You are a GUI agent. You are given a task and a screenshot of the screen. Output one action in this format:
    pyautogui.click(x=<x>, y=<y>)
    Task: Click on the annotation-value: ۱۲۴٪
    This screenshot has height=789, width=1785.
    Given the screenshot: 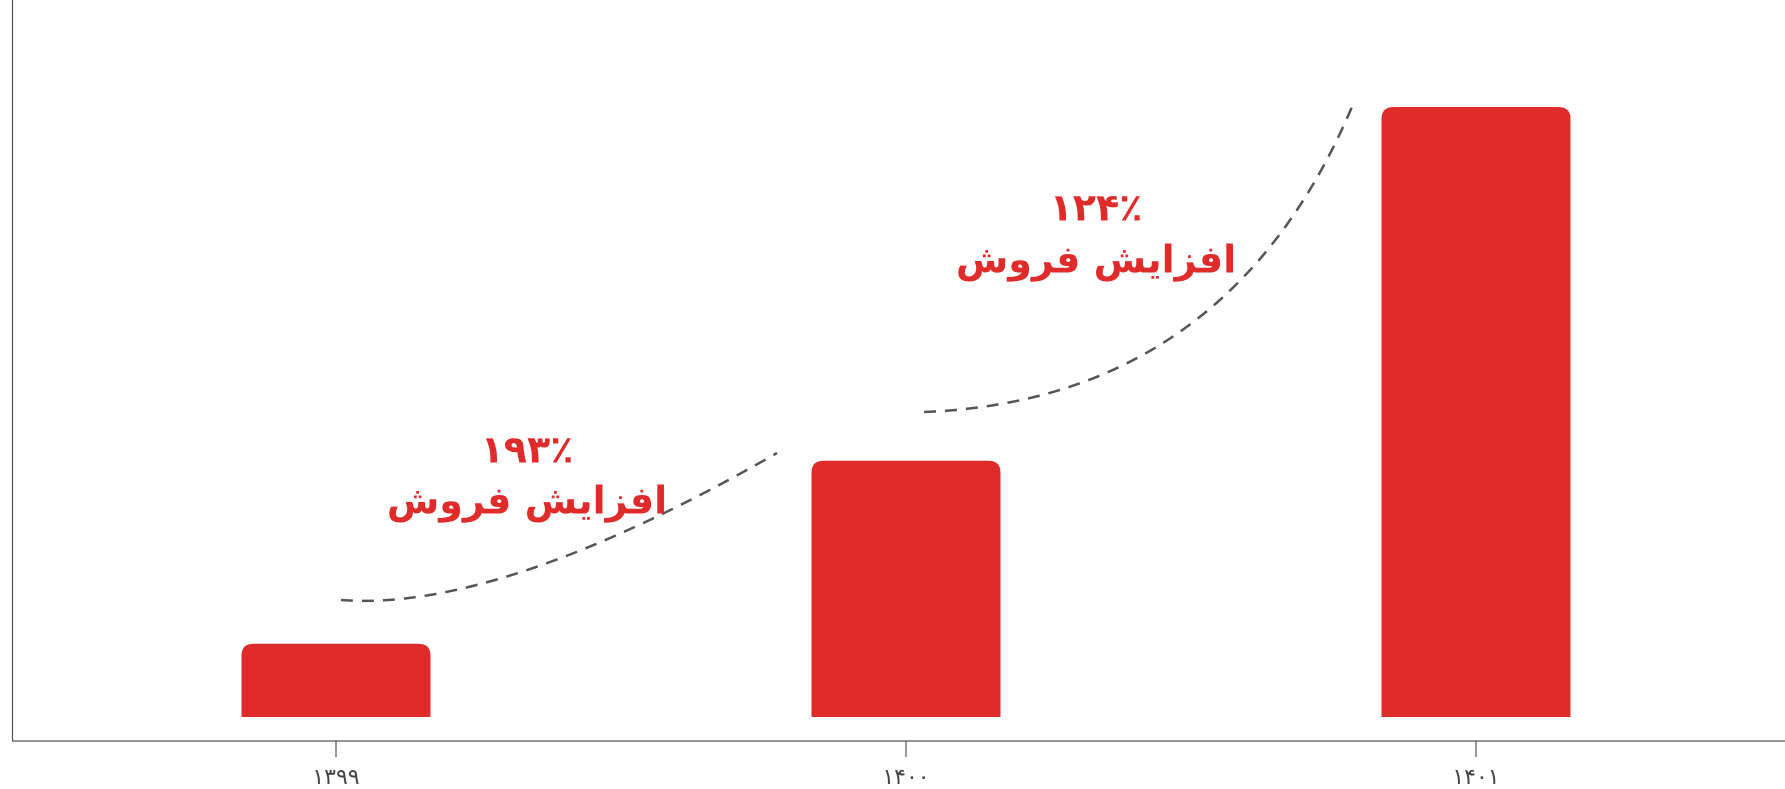 What is the action you would take?
    pyautogui.click(x=1096, y=208)
    